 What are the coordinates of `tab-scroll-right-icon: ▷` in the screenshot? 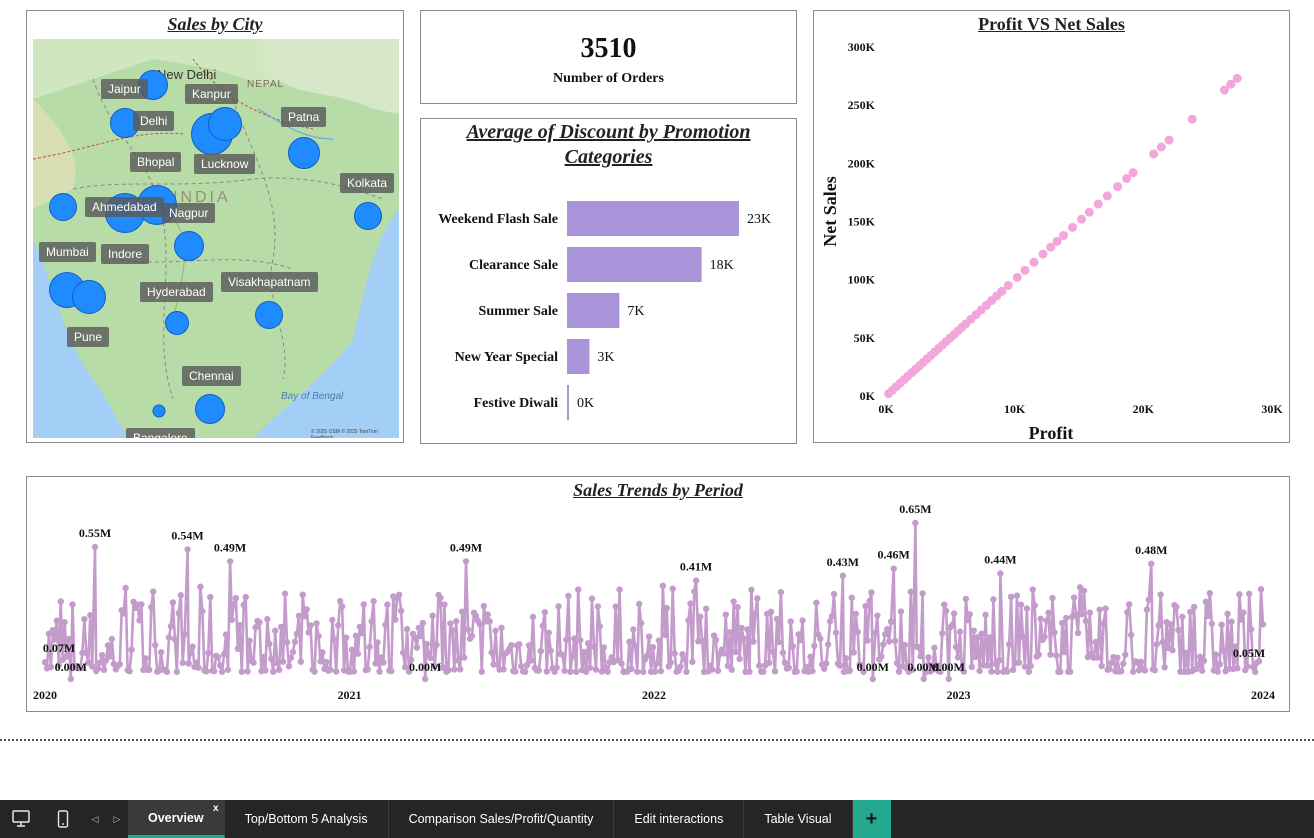 It's located at (117, 818).